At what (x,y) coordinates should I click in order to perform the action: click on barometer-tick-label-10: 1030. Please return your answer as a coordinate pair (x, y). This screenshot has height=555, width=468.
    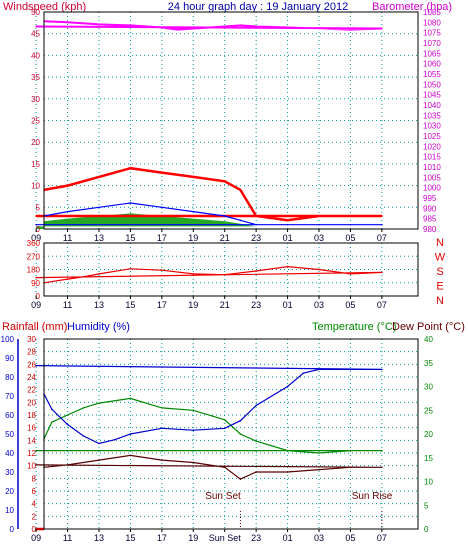
    Looking at the image, I should click on (432, 126).